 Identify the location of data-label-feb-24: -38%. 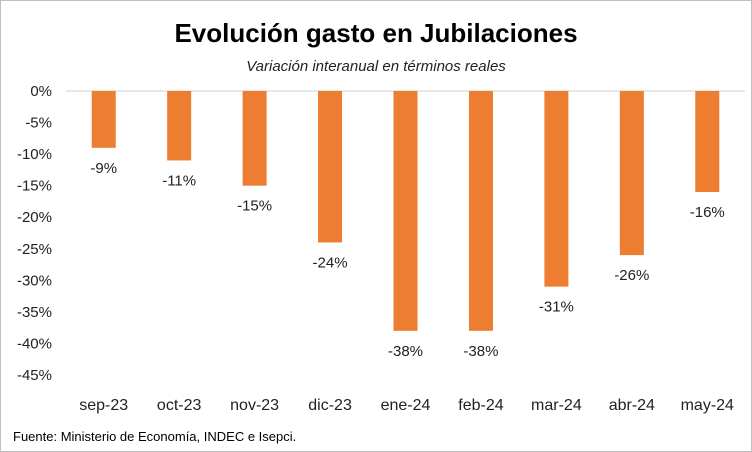
(480, 351).